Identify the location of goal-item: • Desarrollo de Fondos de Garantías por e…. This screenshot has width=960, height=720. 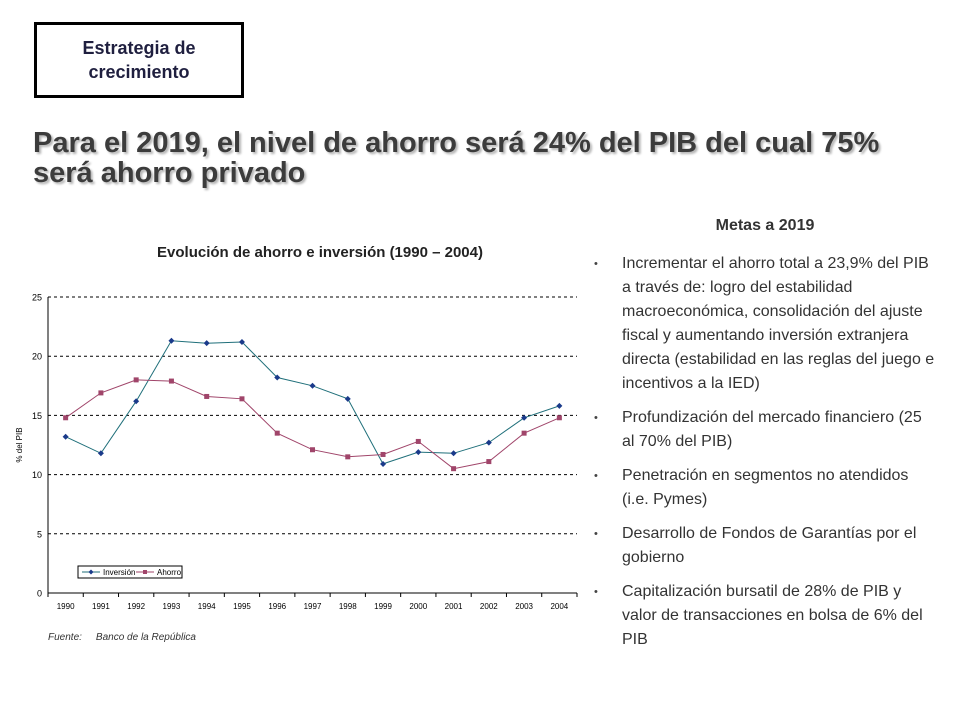
(762, 546).